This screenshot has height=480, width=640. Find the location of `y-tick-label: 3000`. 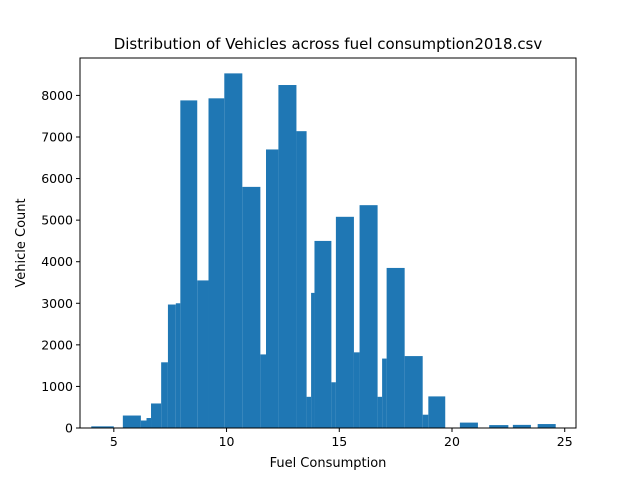

y-tick-label: 3000 is located at coordinates (57, 303).